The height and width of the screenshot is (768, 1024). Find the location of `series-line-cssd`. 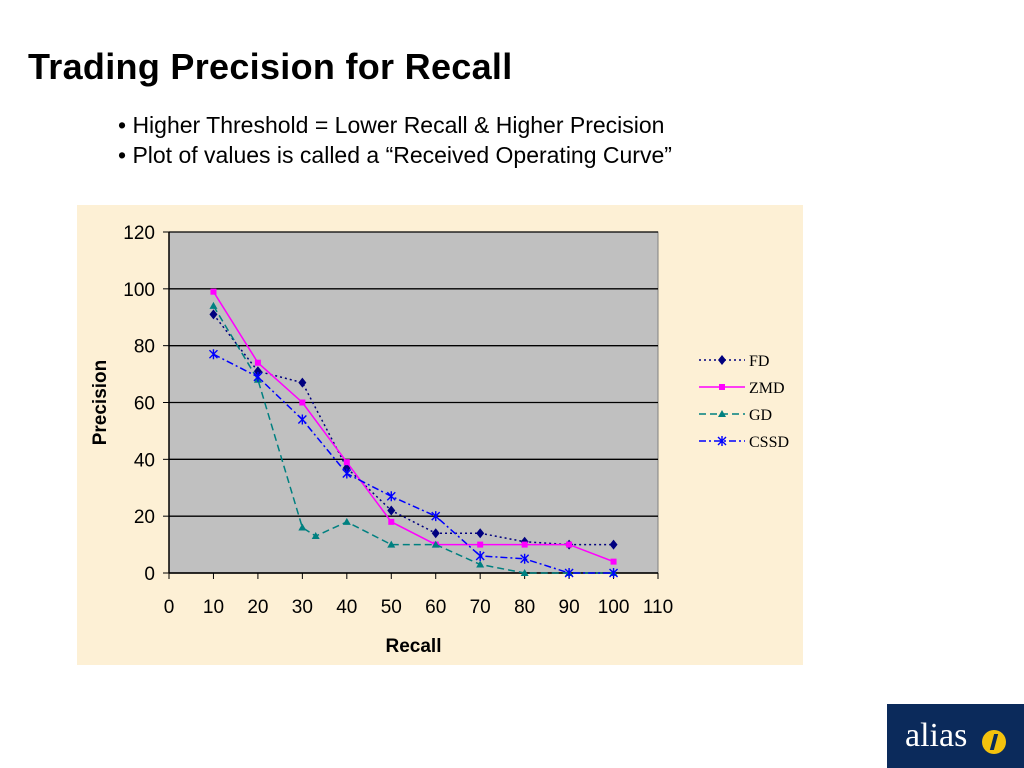

series-line-cssd is located at coordinates (413, 463).